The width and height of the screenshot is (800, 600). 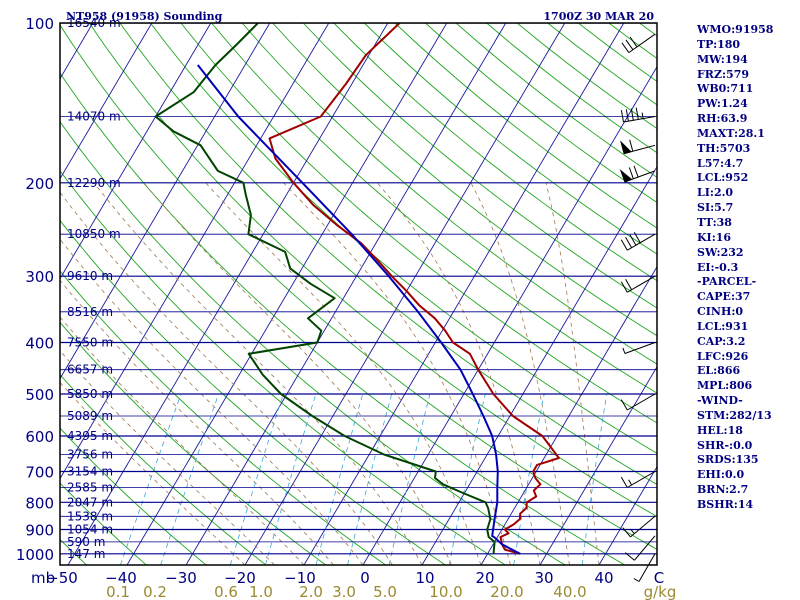 What do you see at coordinates (724, 148) in the screenshot?
I see `index-item: TH:5703` at bounding box center [724, 148].